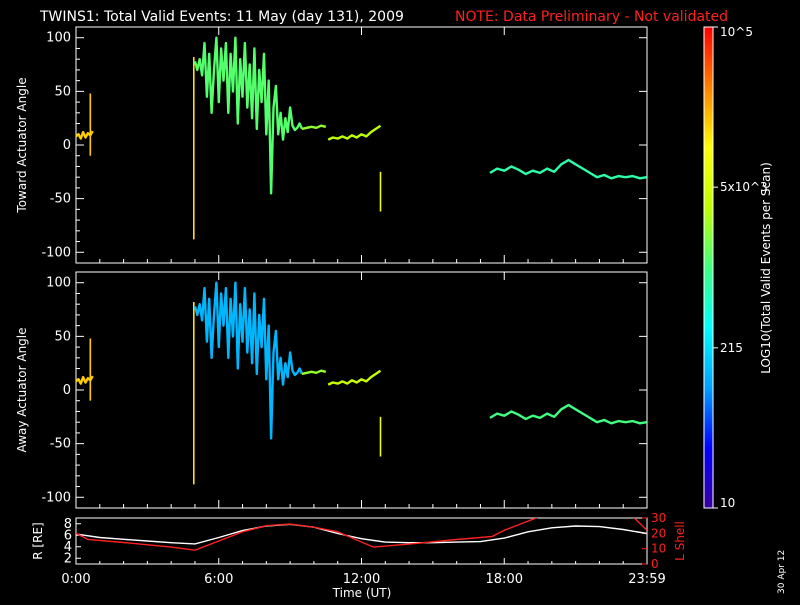 This screenshot has height=605, width=800. Describe the element at coordinates (58, 38) in the screenshot. I see `toward-ytick-label: 100` at that location.